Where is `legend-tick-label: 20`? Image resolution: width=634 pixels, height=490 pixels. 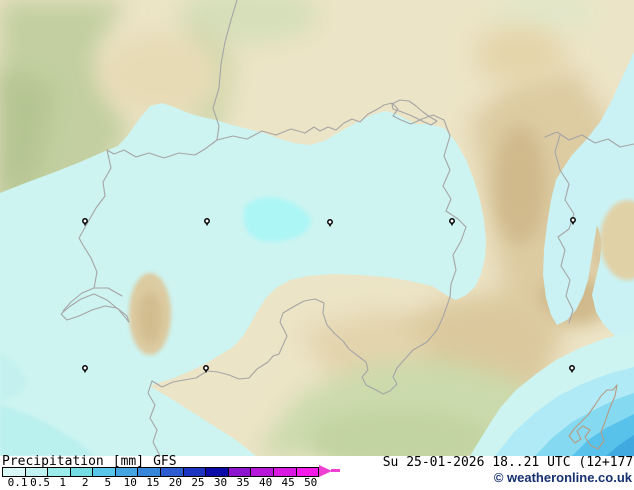 legend-tick-label: 20 is located at coordinates (175, 482).